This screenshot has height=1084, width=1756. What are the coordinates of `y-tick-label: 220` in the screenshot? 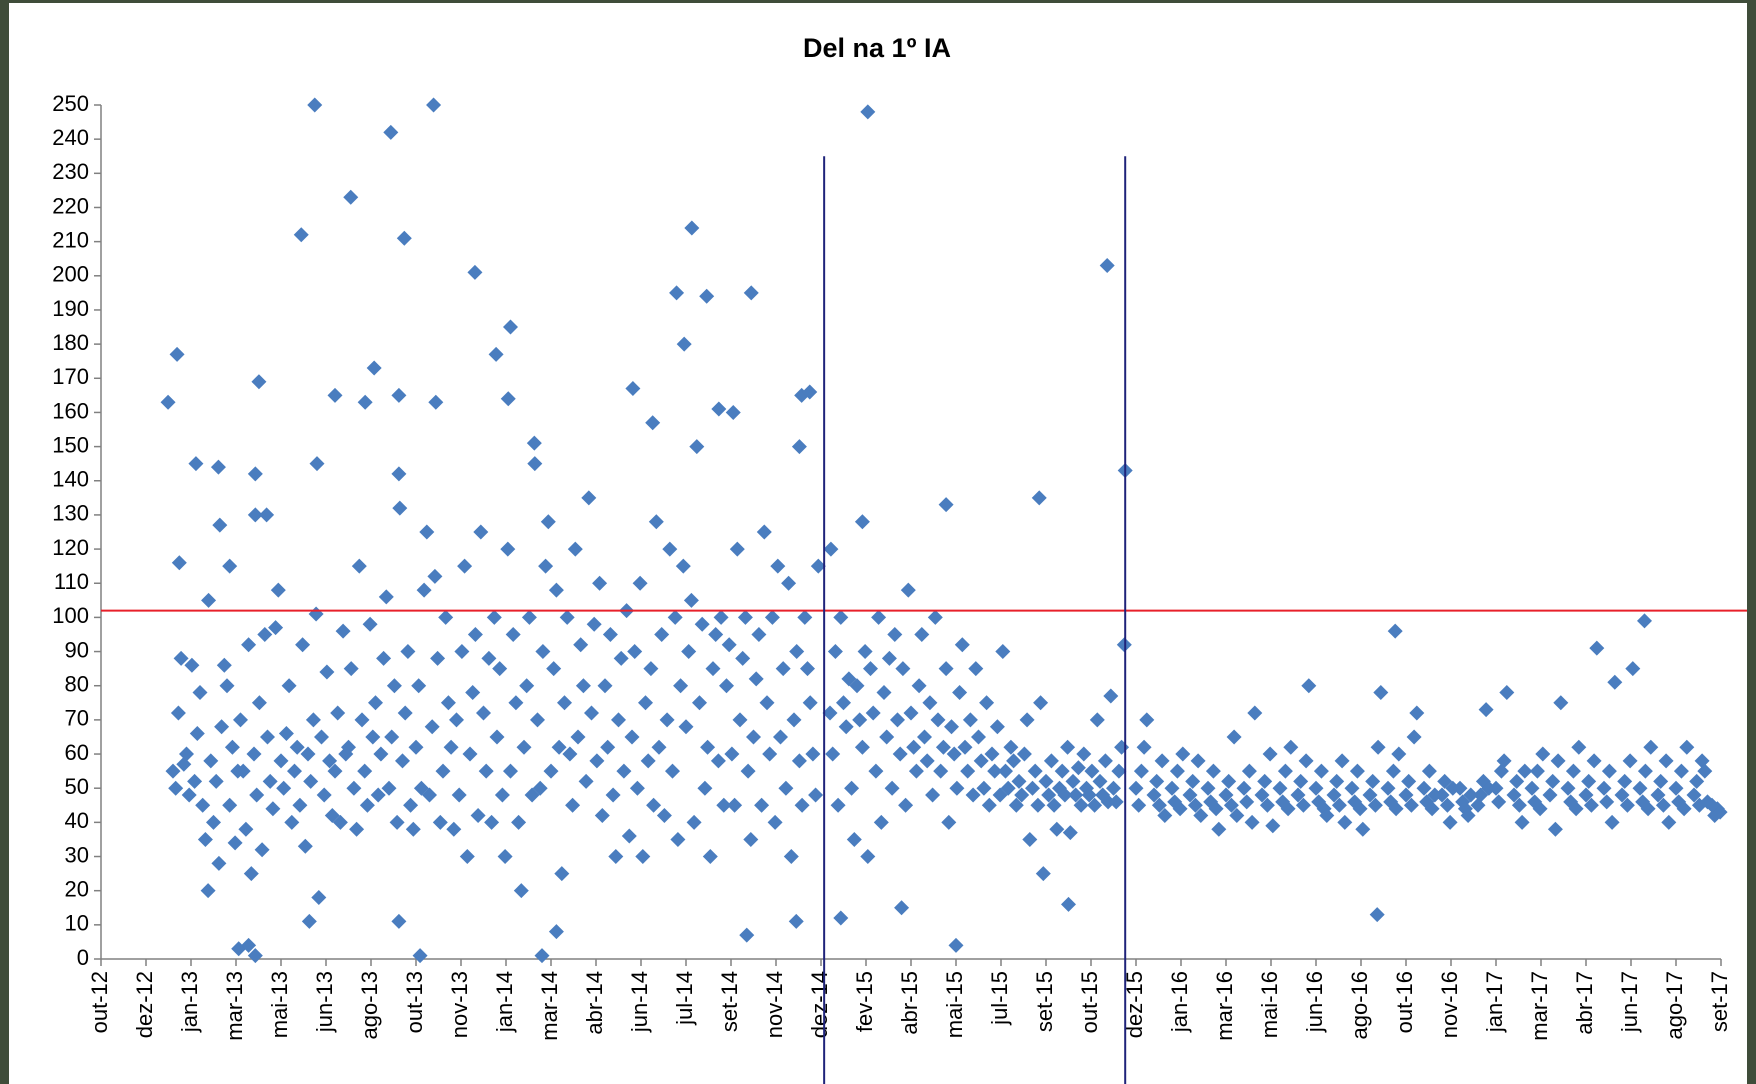 It's located at (70, 205).